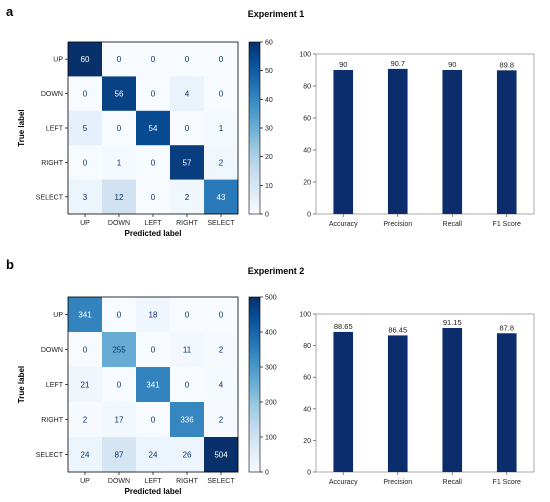  Describe the element at coordinates (506, 64) in the screenshot. I see `bar-value-label: 89.8` at that location.